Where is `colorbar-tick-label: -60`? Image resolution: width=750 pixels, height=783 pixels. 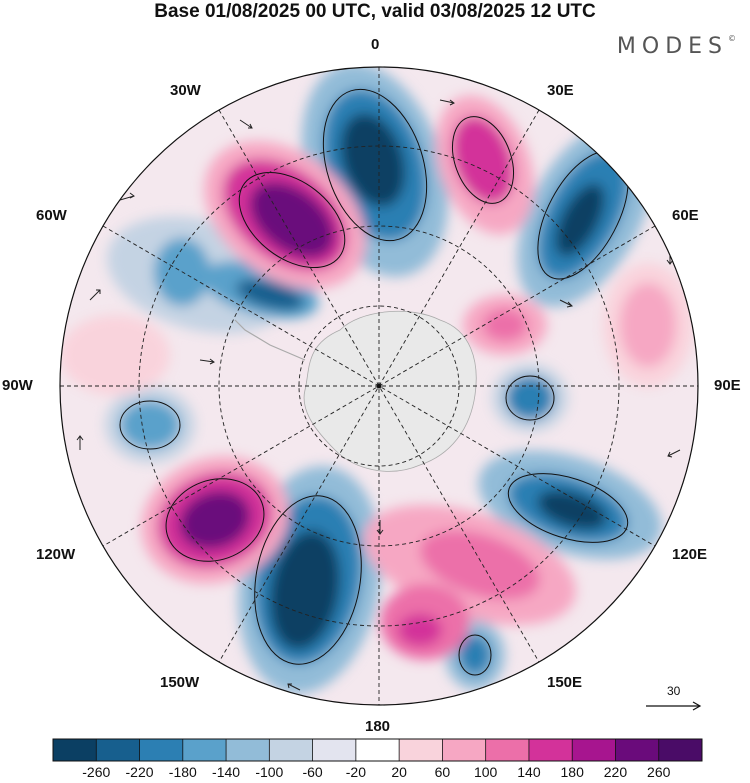
colorbar-tick-label: -60 is located at coordinates (312, 772).